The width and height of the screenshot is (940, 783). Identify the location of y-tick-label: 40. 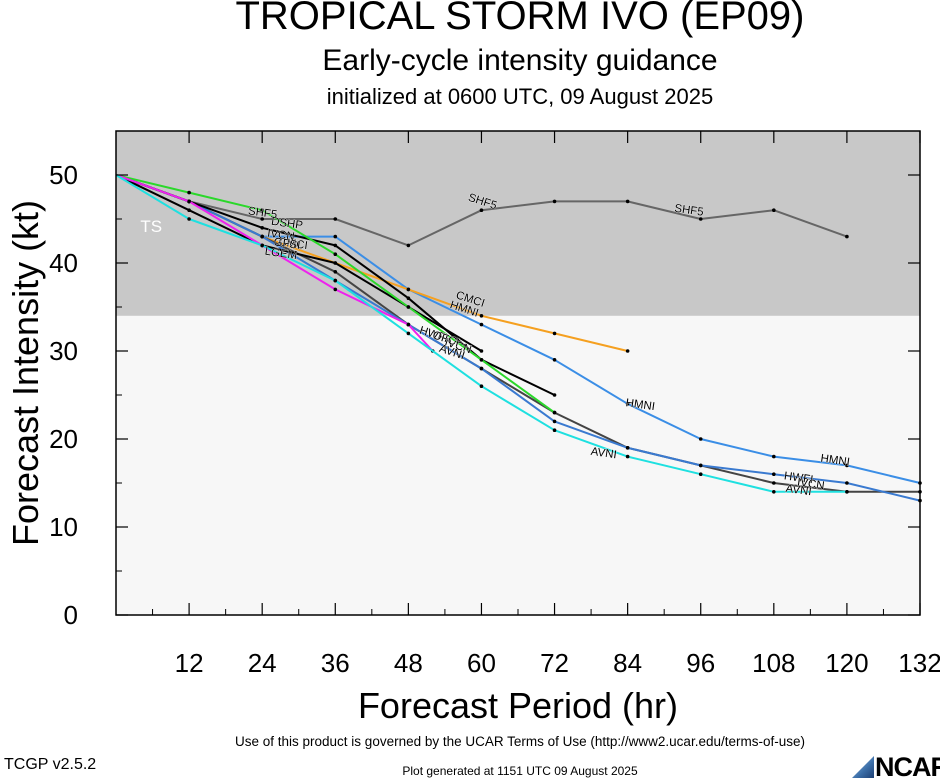
(63, 263).